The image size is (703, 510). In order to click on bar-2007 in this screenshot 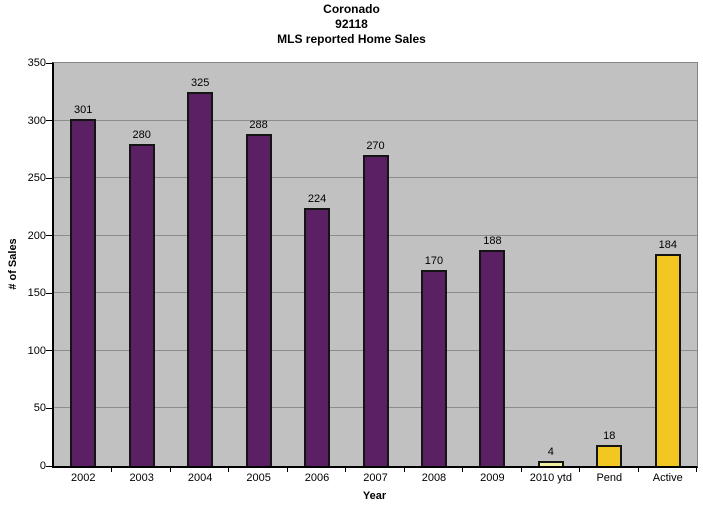, I will do `click(375, 310)`.